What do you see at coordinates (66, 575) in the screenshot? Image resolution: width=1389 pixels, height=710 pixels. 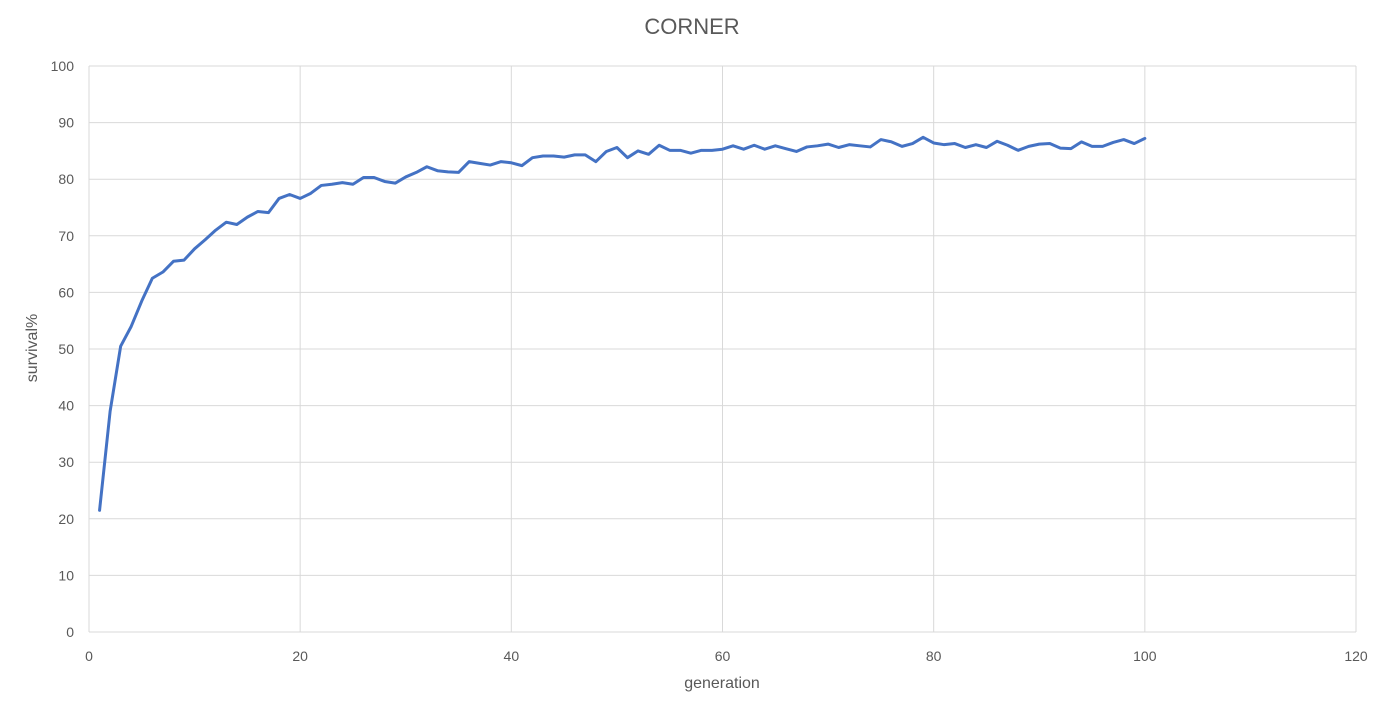 I see `y-tick-label: 10` at bounding box center [66, 575].